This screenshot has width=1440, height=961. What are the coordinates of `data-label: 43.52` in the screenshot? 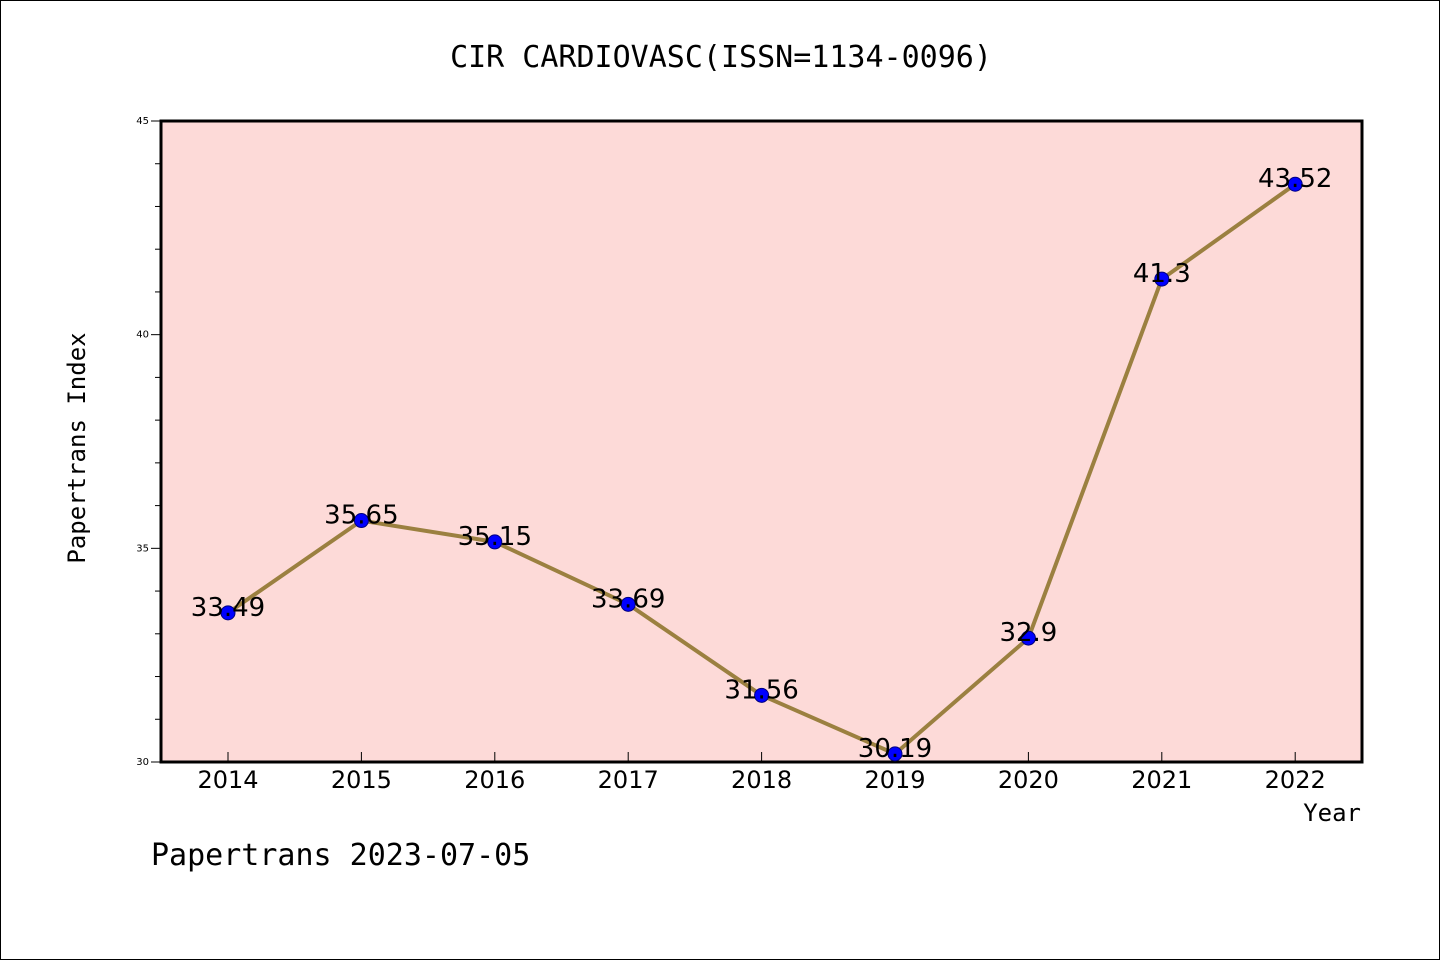 It's located at (1295, 179).